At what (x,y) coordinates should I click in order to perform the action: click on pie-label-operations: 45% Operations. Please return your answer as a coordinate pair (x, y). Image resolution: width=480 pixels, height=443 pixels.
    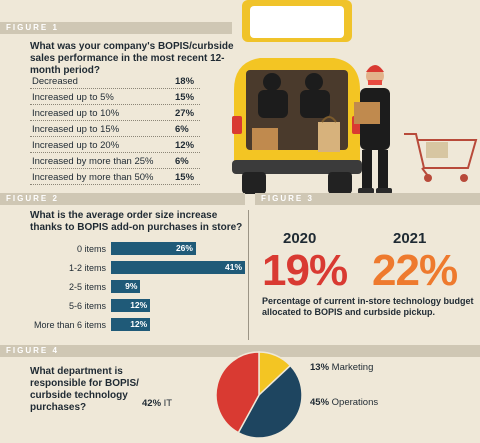
    Looking at the image, I should click on (344, 402).